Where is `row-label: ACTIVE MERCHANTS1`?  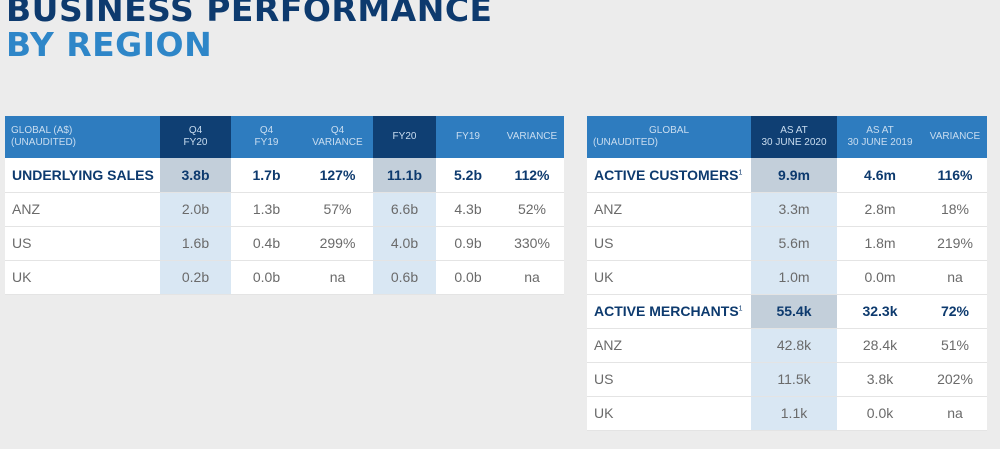
row-label: ACTIVE MERCHANTS1 is located at coordinates (669, 311).